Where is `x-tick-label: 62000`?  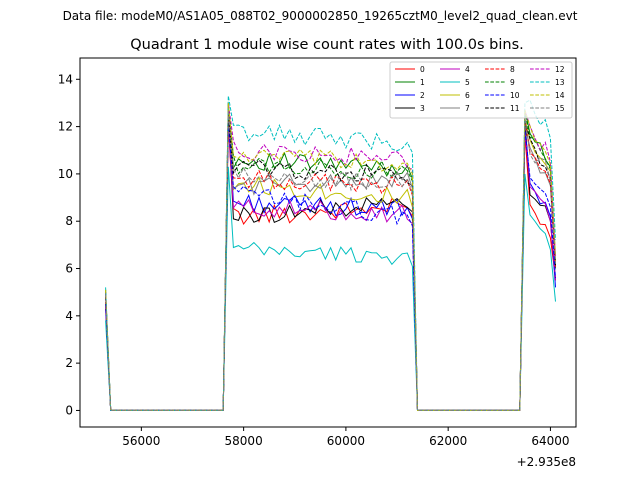
x-tick-label: 62000 is located at coordinates (448, 441).